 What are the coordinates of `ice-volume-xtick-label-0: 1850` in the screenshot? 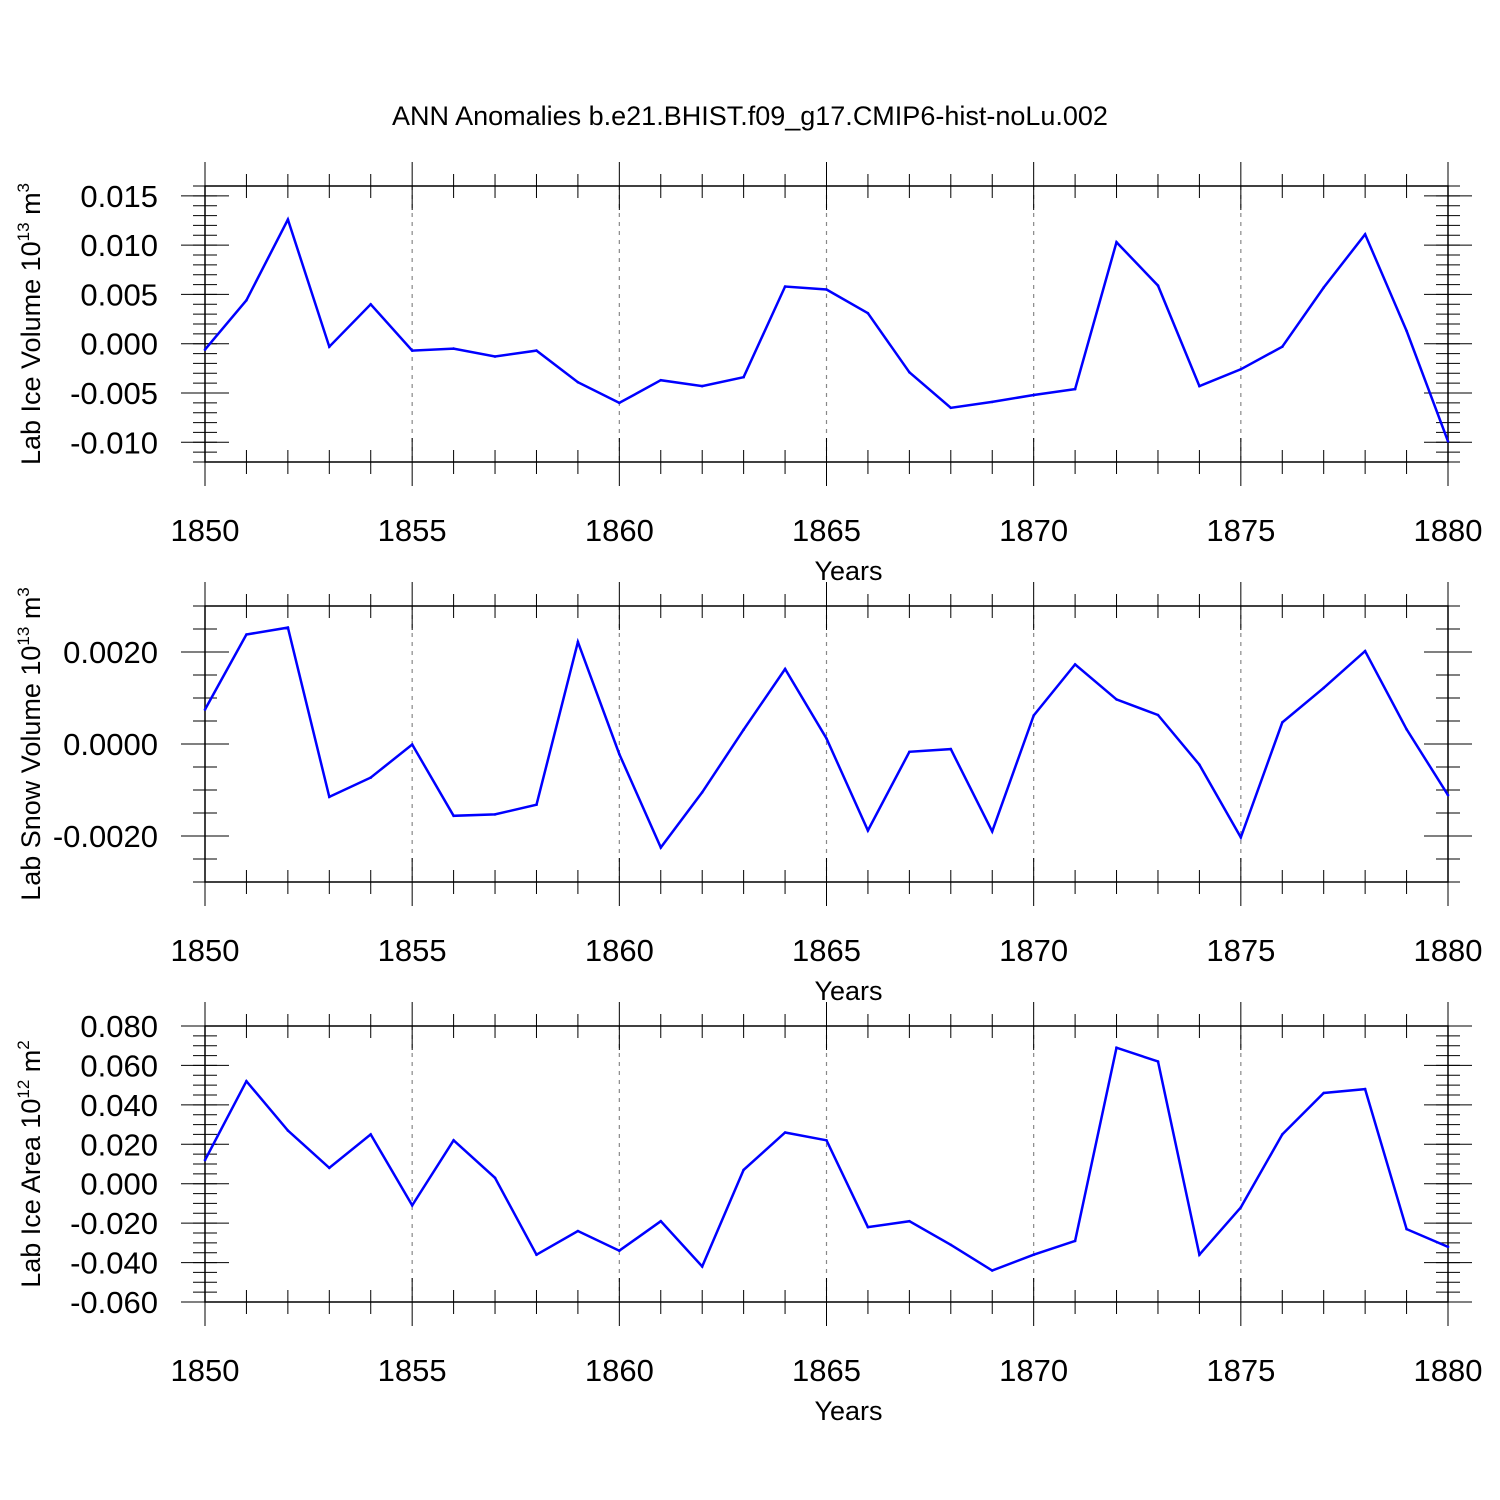 It's located at (205, 530).